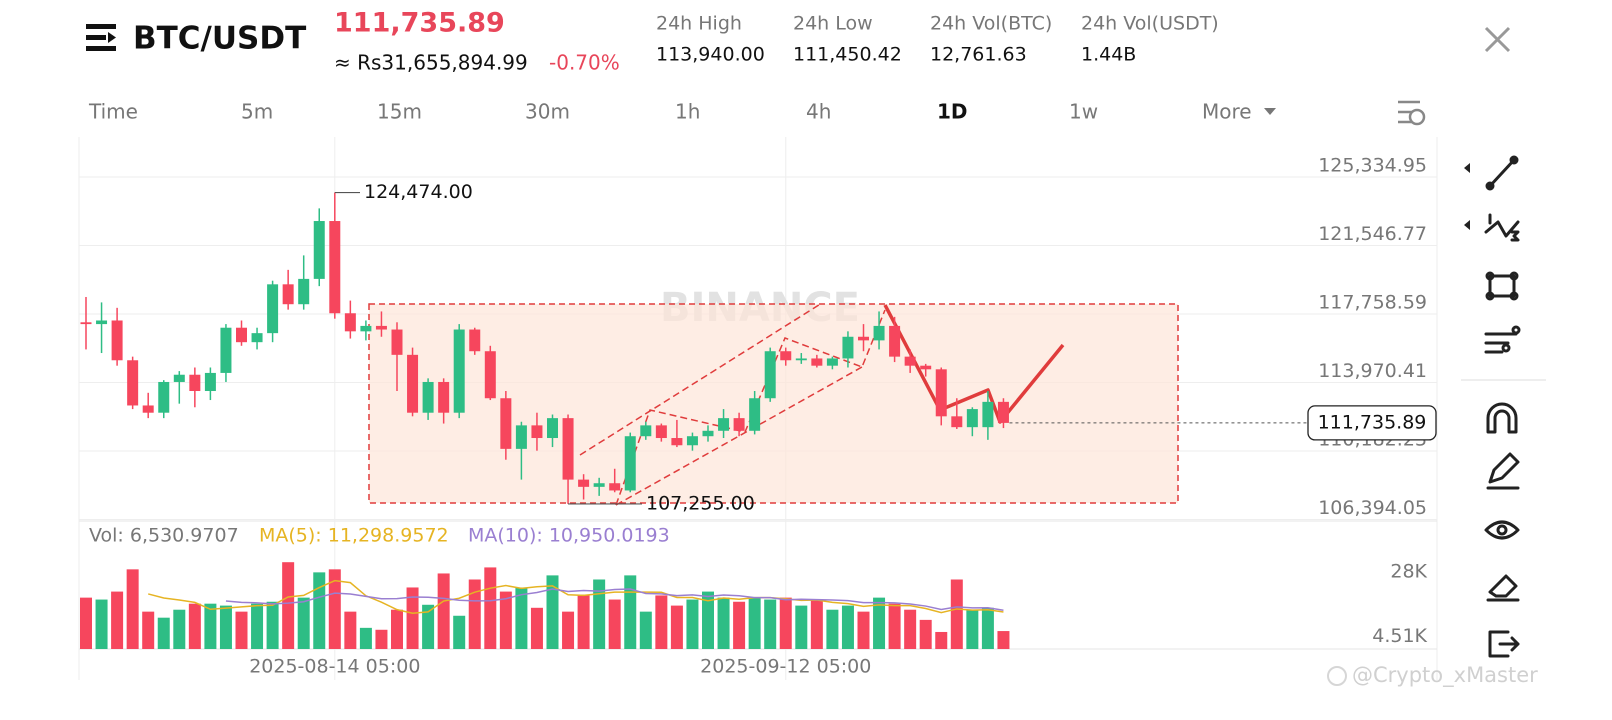 The width and height of the screenshot is (1612, 720). I want to click on extreme-label: 124,474.00, so click(418, 192).